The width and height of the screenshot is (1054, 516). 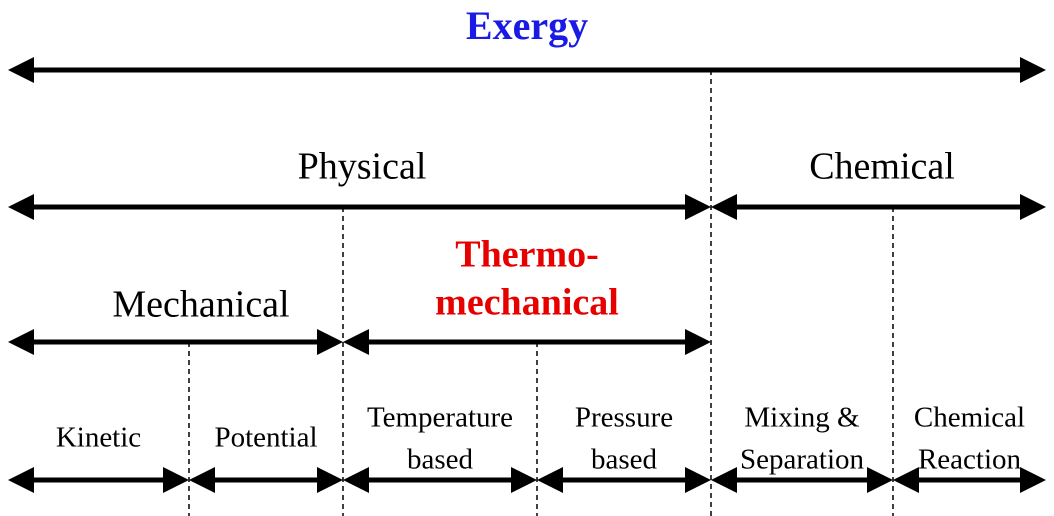 I want to click on label: Mechanical, so click(x=200, y=305).